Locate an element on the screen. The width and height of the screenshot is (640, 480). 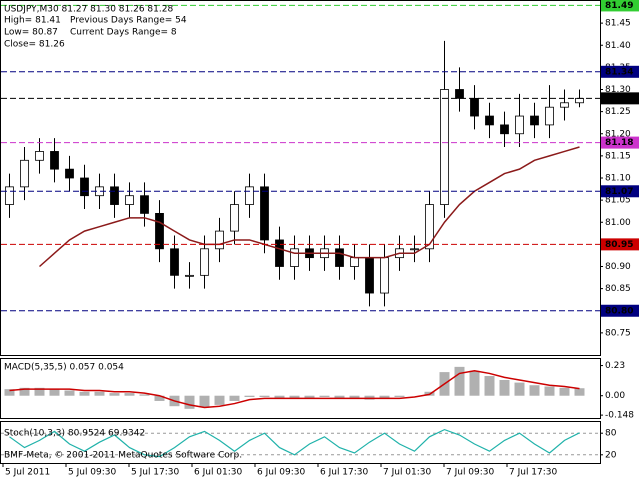
macd-panel is located at coordinates (300, 388).